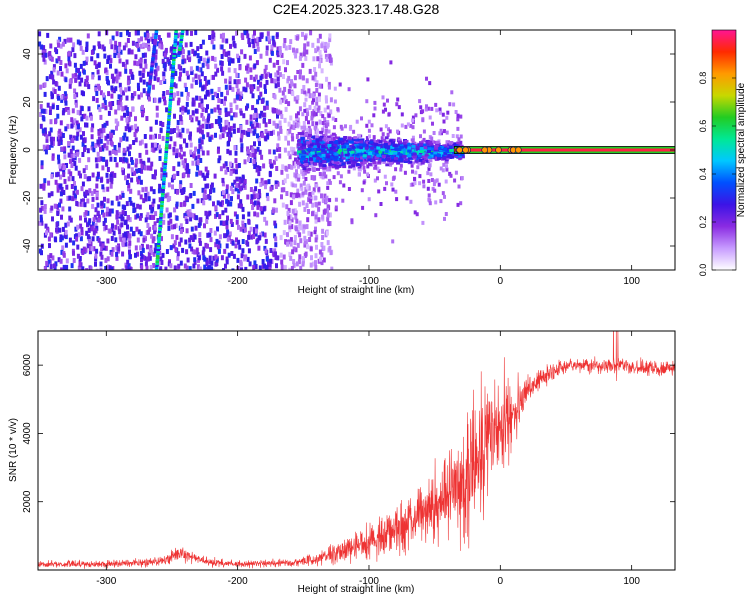 Image resolution: width=750 pixels, height=600 pixels. What do you see at coordinates (465, 150) in the screenshot?
I see `carrier-blob` at bounding box center [465, 150].